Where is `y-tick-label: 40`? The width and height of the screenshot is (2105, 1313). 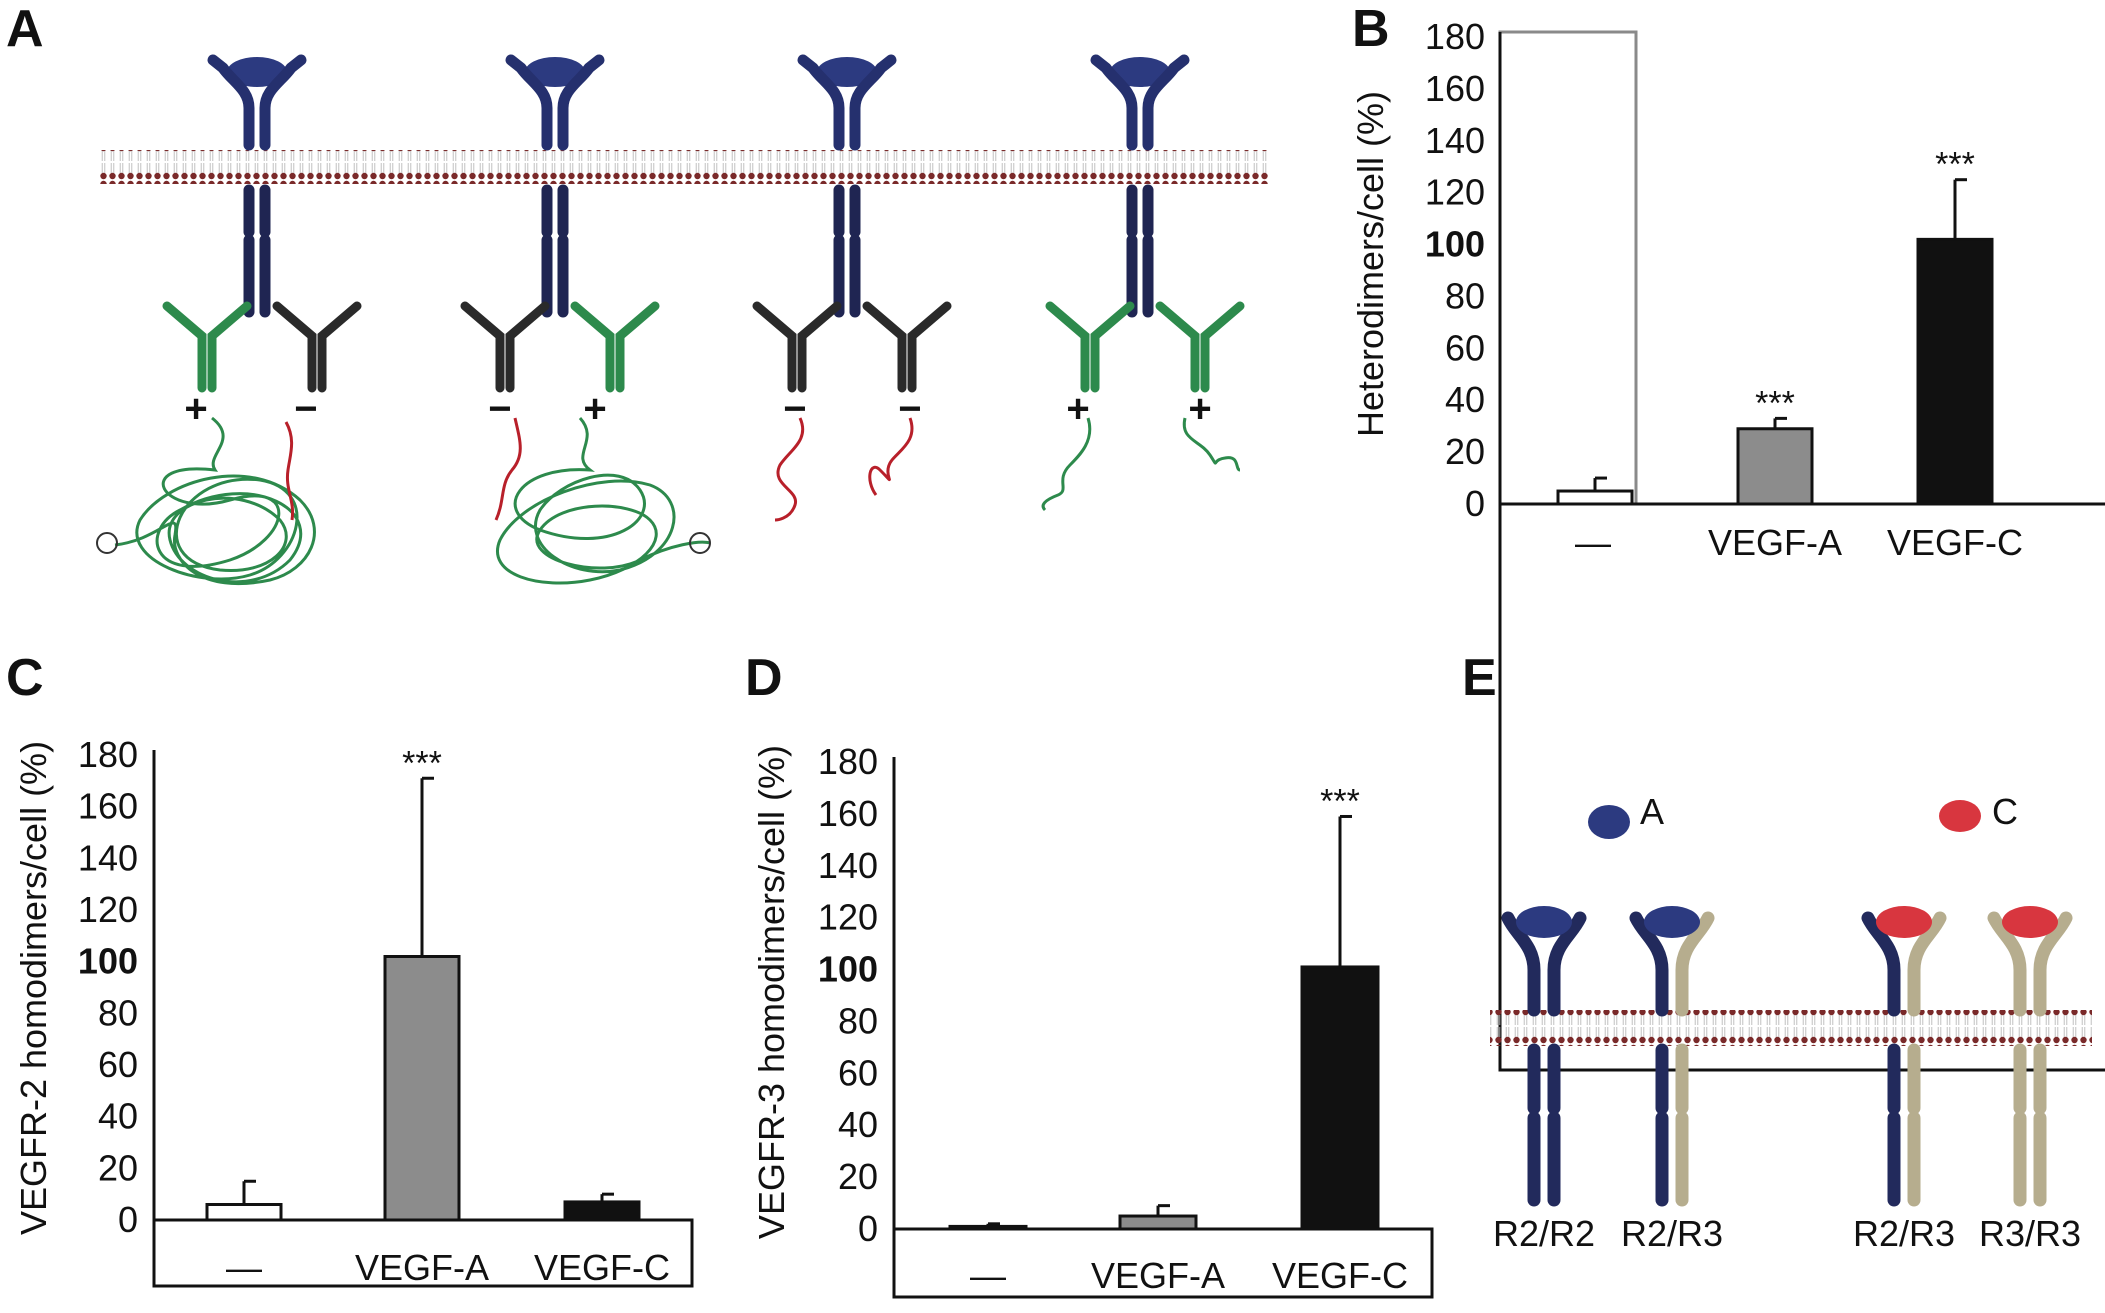
y-tick-label: 40 is located at coordinates (118, 1116).